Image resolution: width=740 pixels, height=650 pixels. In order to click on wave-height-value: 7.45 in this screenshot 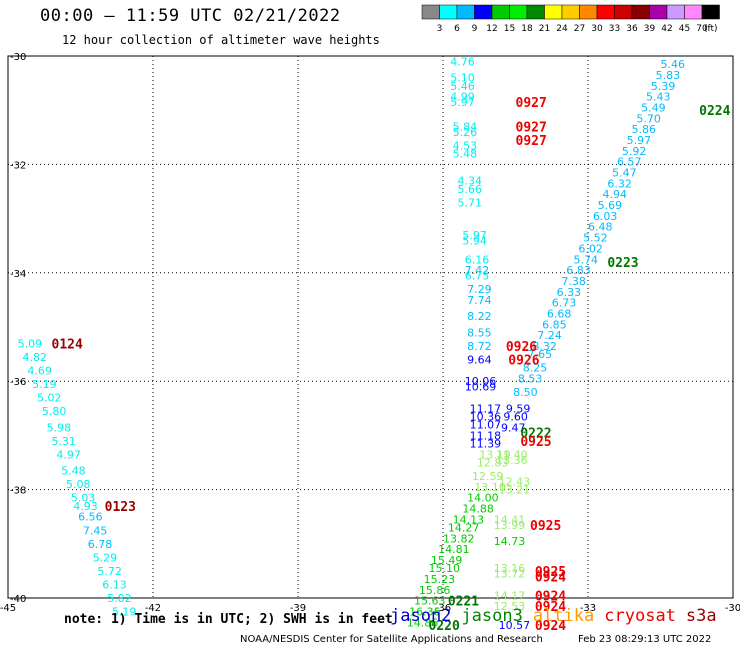, I will do `click(95, 530)`.